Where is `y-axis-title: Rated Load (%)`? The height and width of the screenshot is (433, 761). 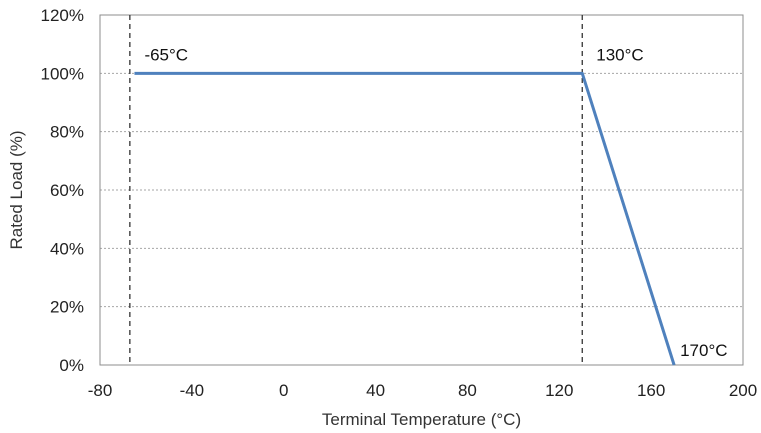 y-axis-title: Rated Load (%) is located at coordinates (16, 189).